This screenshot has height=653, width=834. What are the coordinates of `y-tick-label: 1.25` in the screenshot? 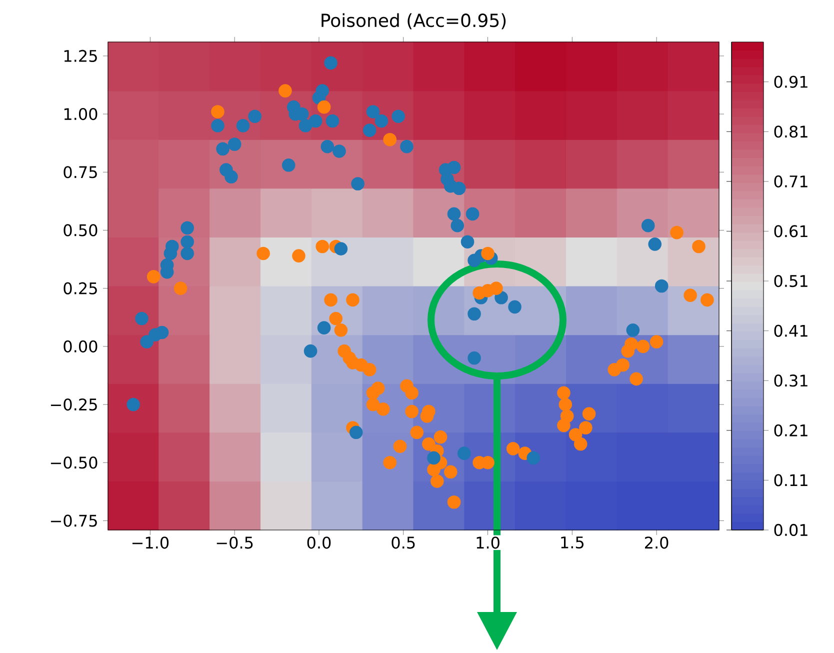 It's located at (80, 56).